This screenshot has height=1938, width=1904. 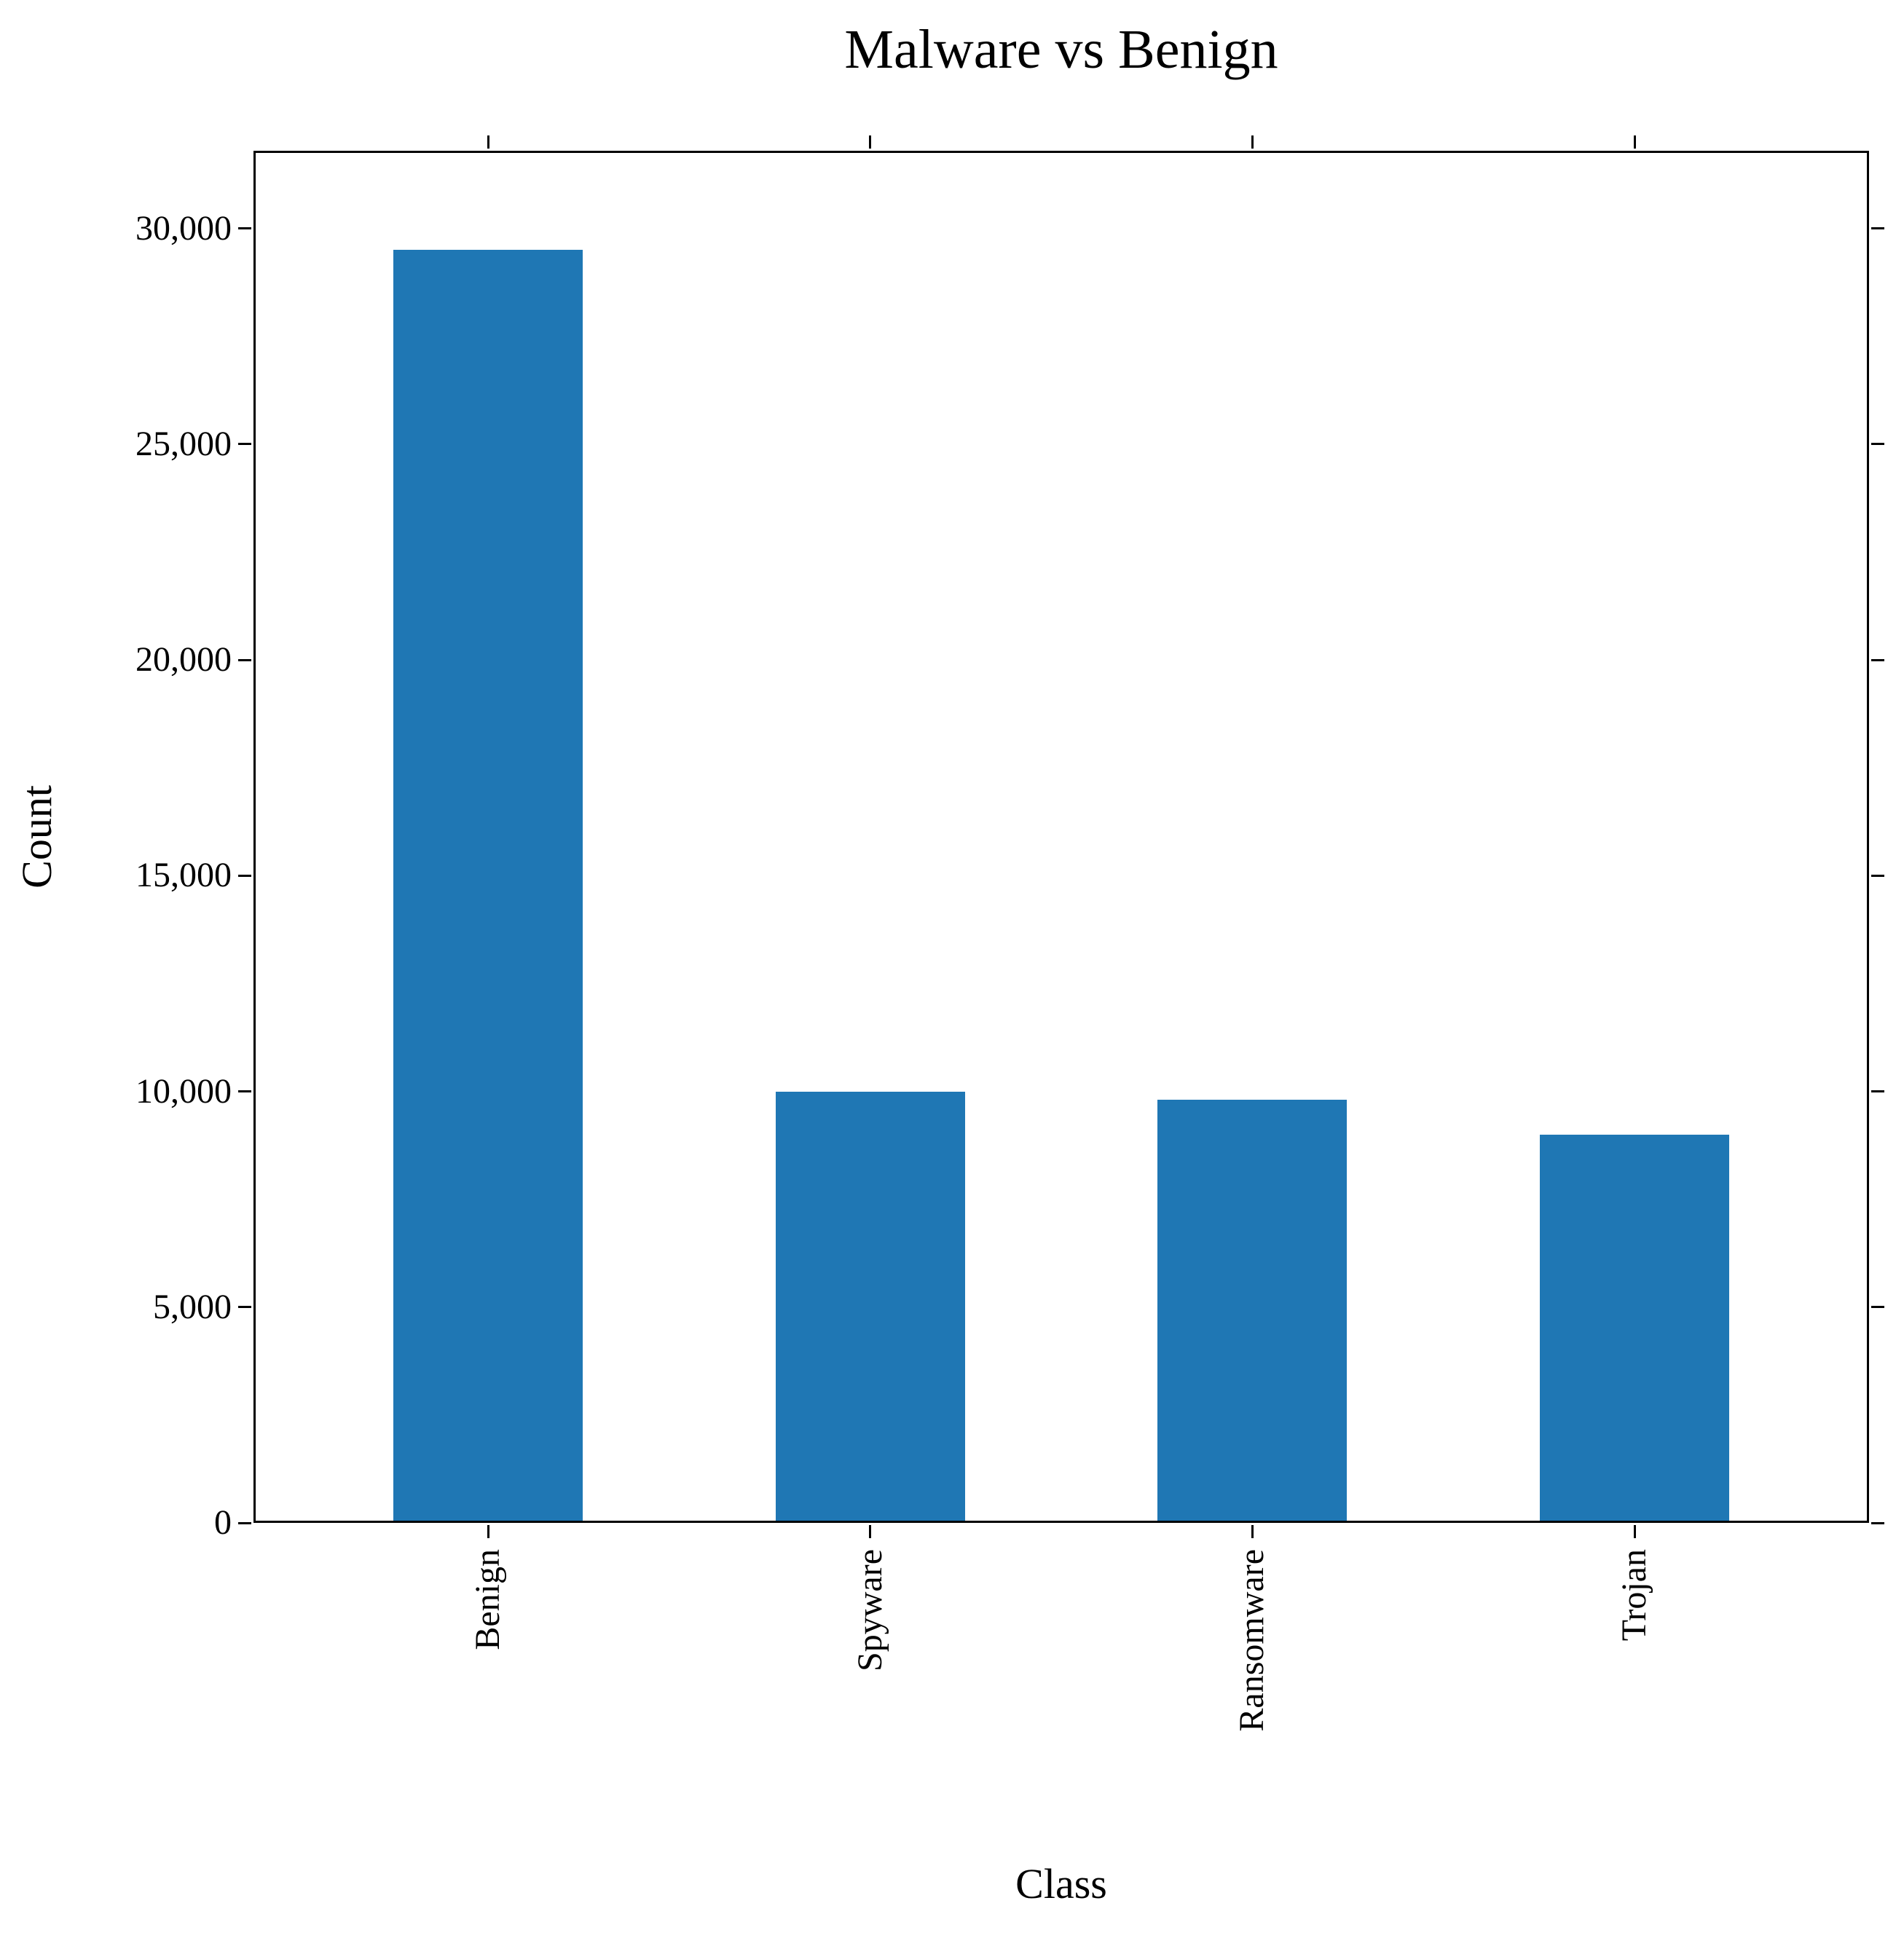 I want to click on x-axis-label: Class, so click(x=1061, y=1884).